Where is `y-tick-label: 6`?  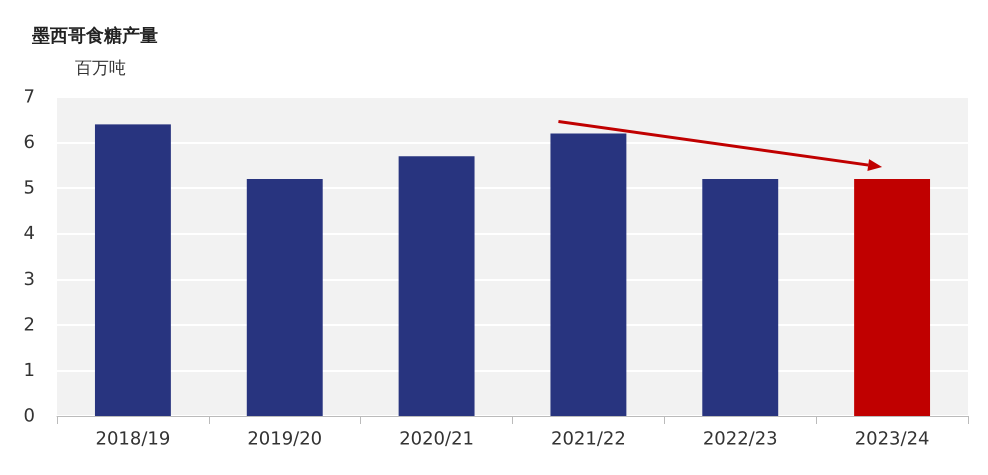
y-tick-label: 6 is located at coordinates (29, 143).